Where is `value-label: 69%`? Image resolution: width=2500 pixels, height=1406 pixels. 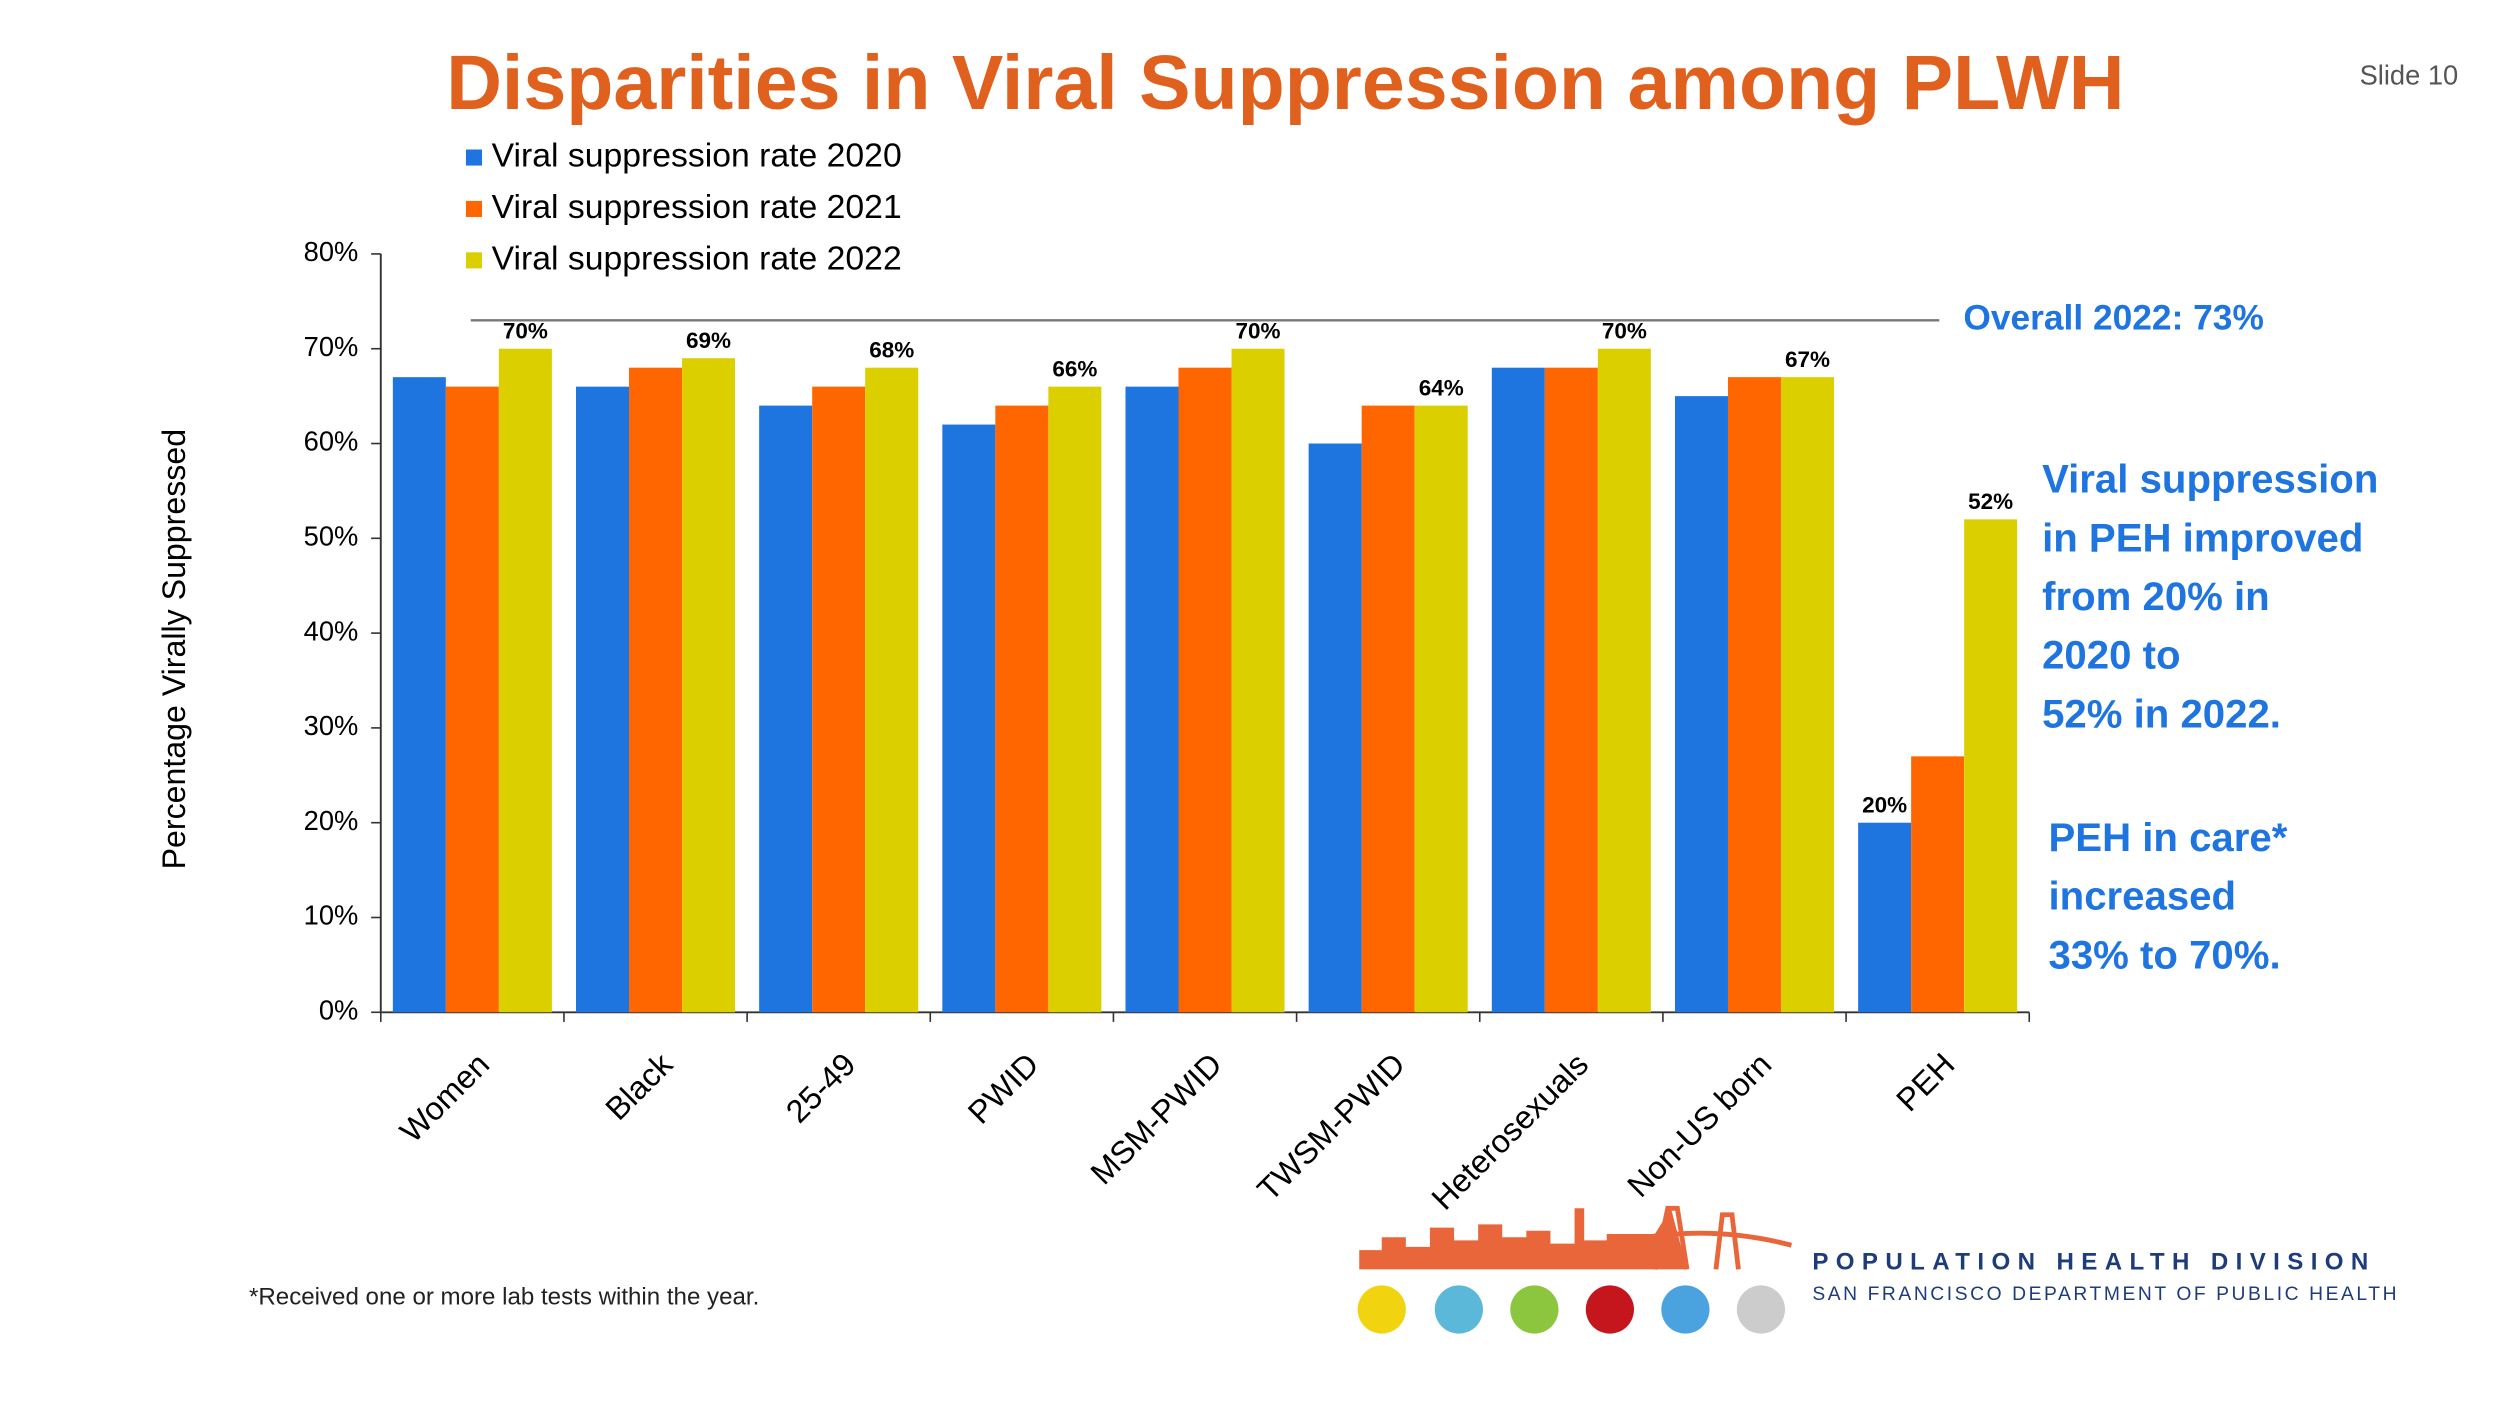 value-label: 69% is located at coordinates (708, 340).